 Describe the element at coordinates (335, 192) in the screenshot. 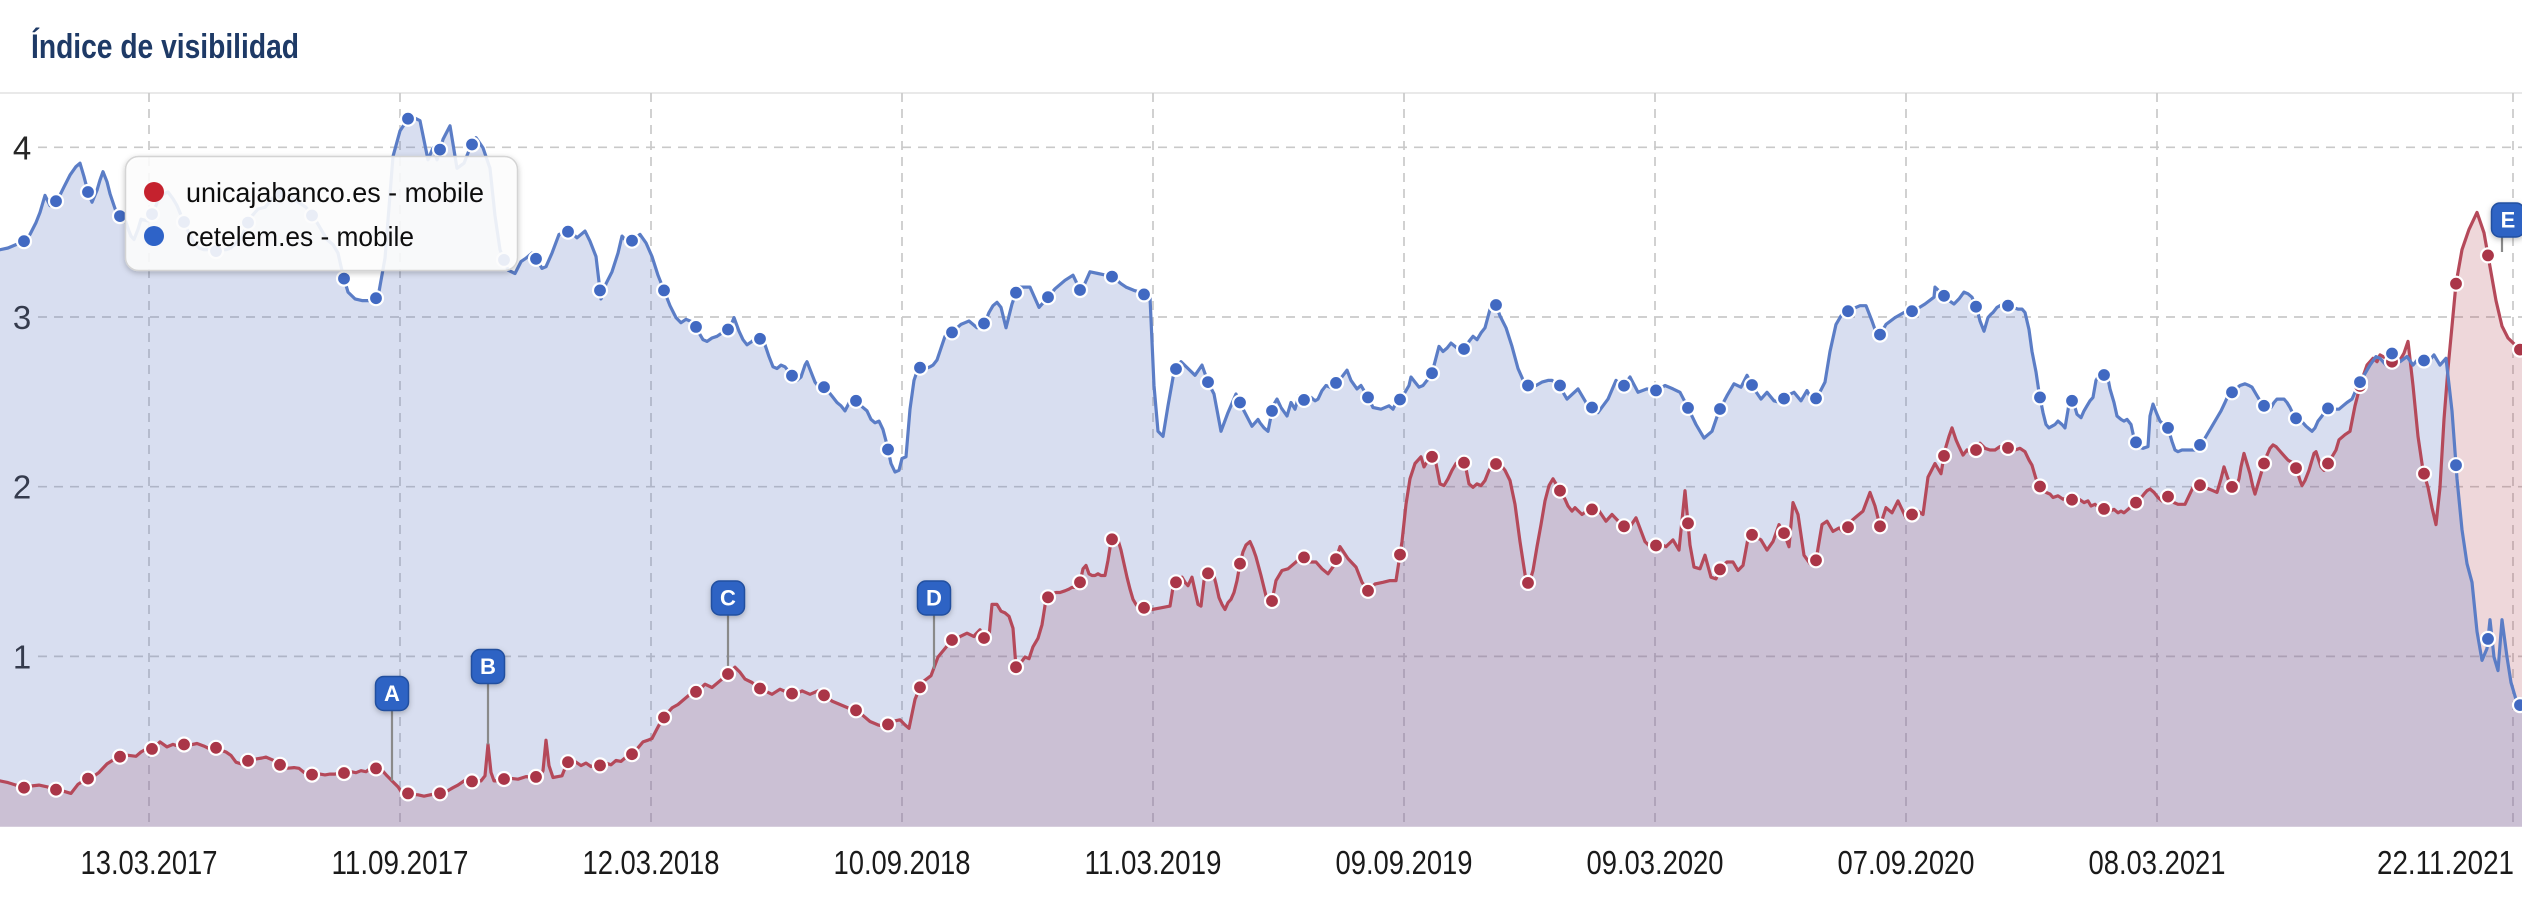

I see `svg-text: unicajabanco.es - mobile` at that location.